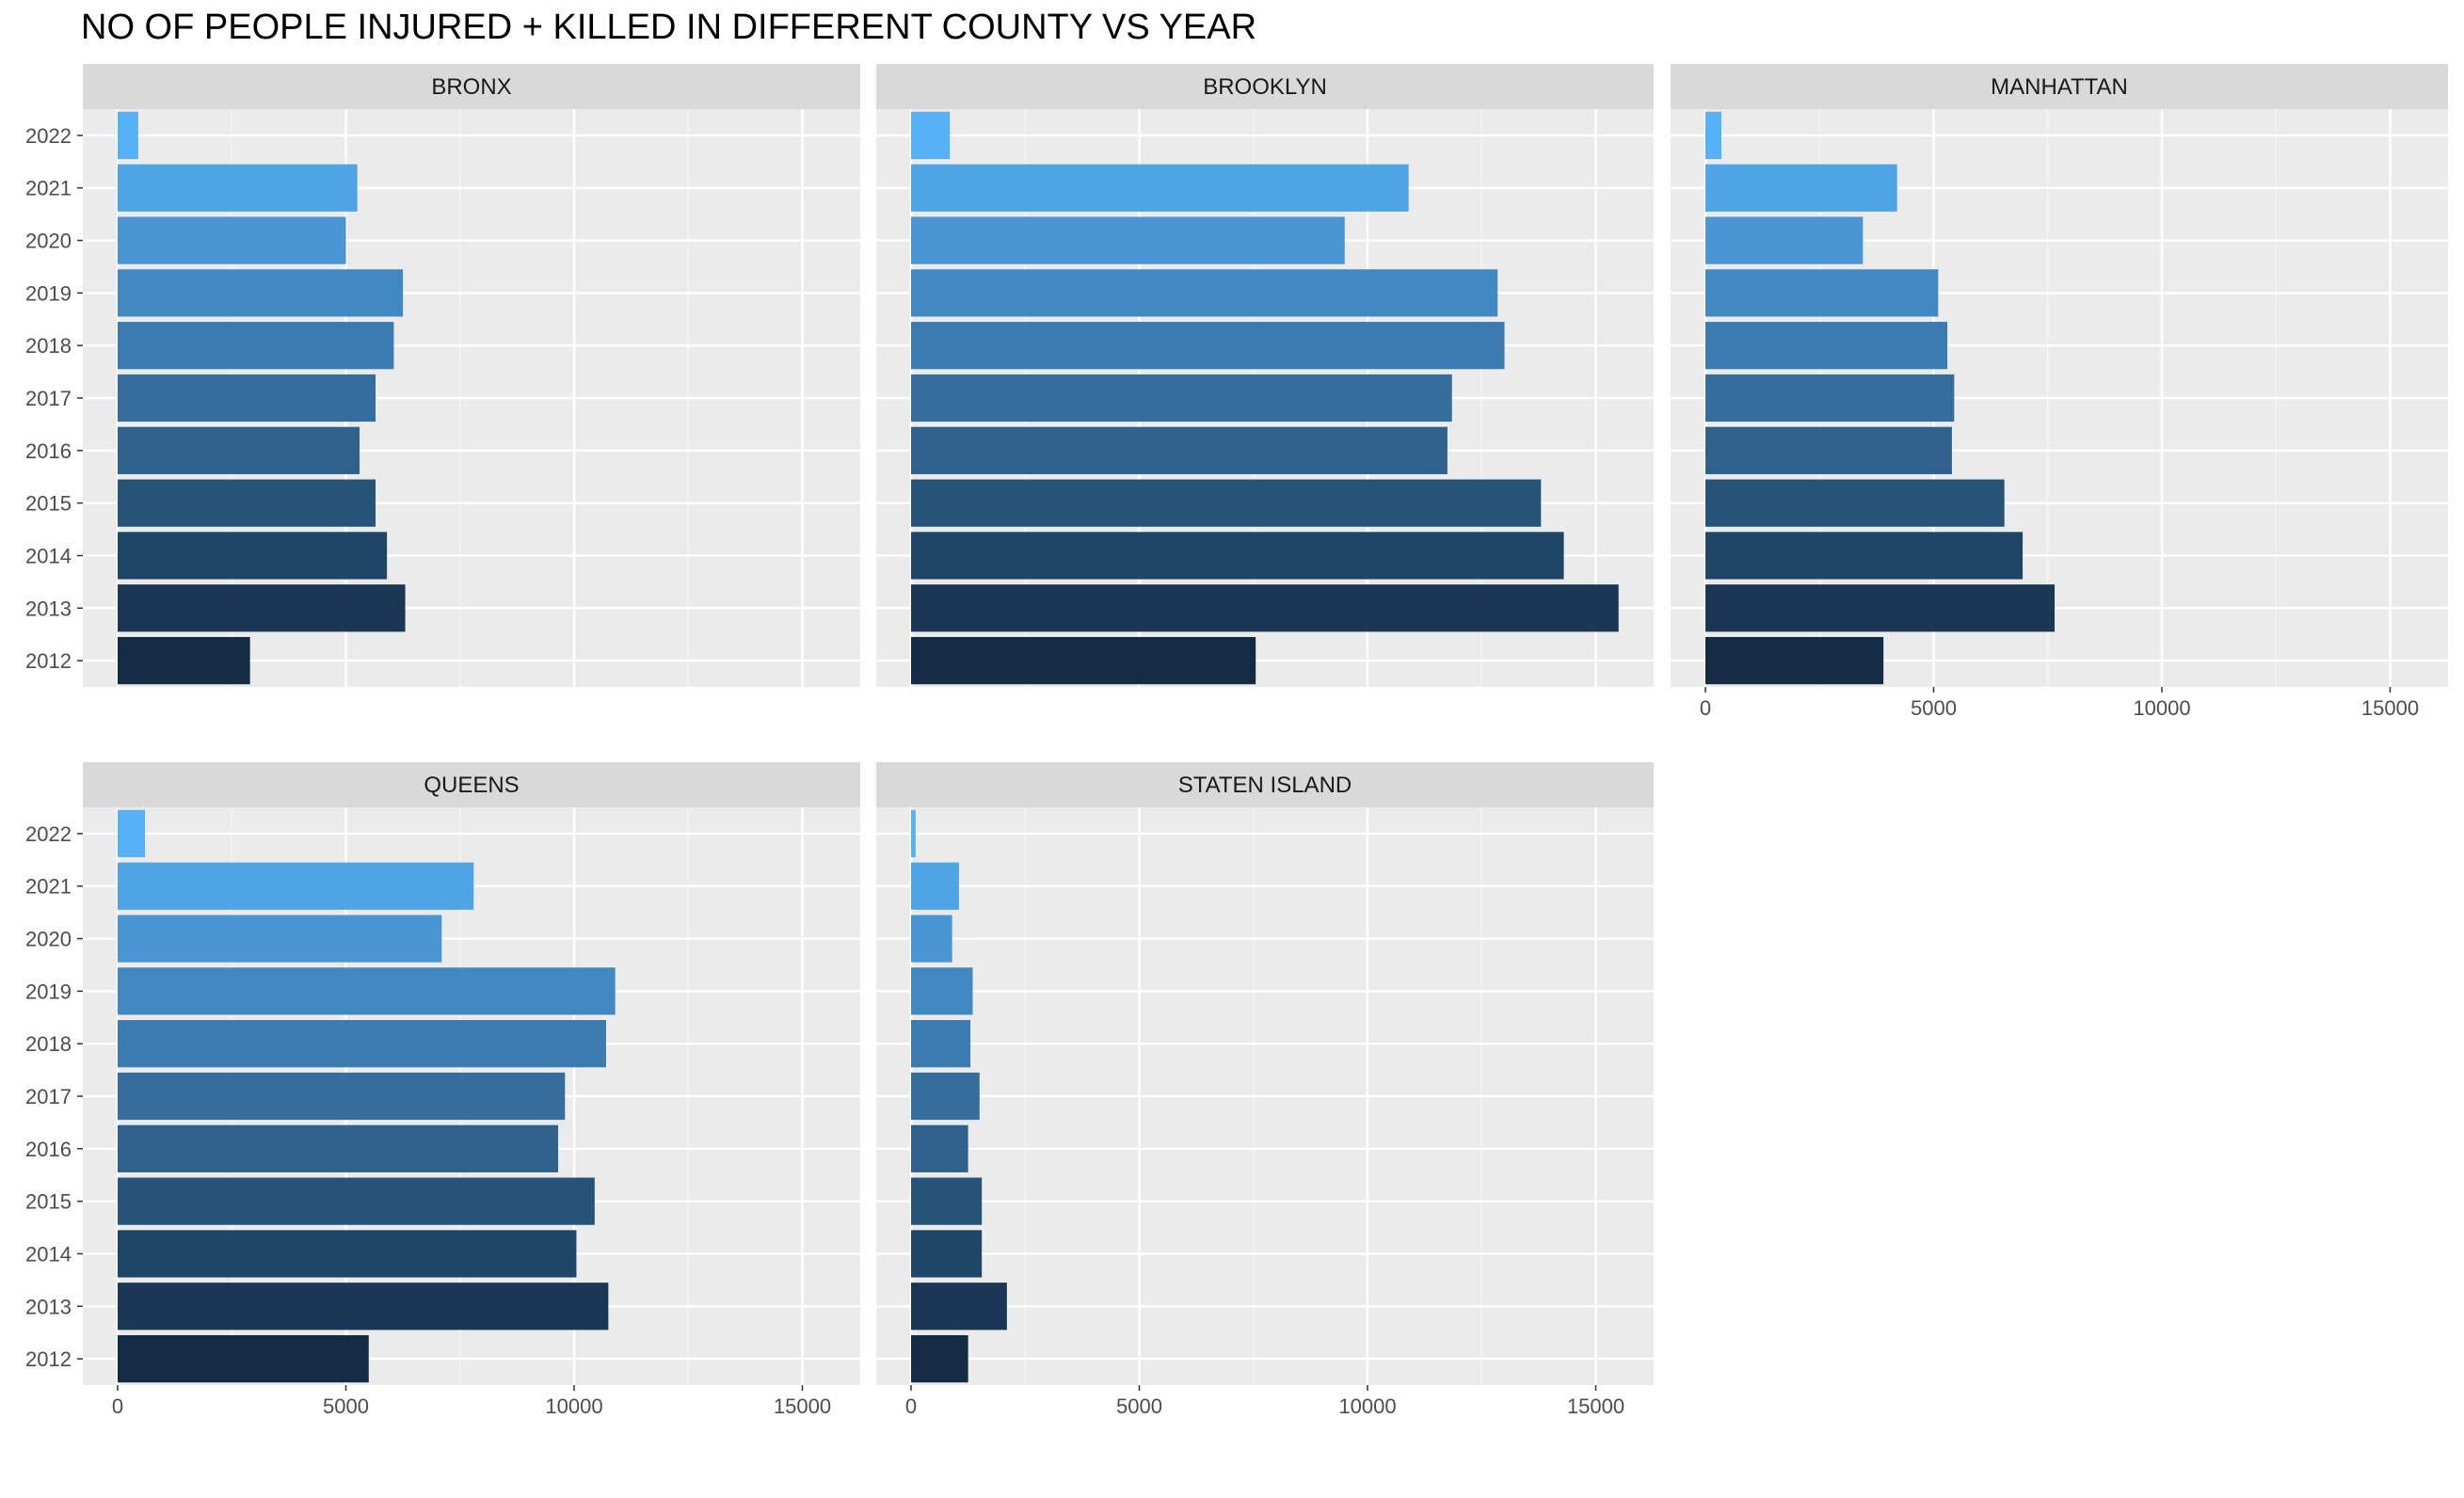 The image size is (2464, 1498). Describe the element at coordinates (935, 886) in the screenshot. I see `bar-staten-island-2021` at that location.